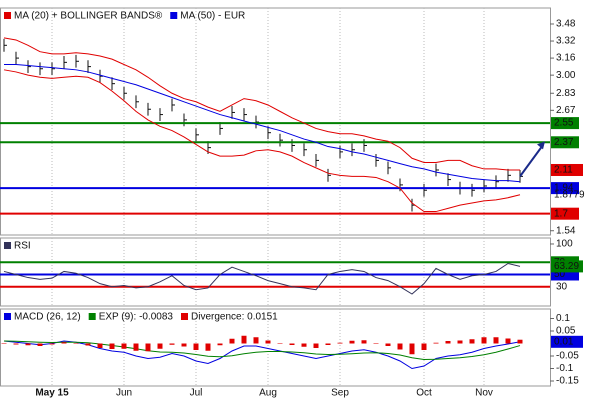 This screenshot has height=400, width=590. Describe the element at coordinates (124, 393) in the screenshot. I see `x-tick-label: Jun` at that location.